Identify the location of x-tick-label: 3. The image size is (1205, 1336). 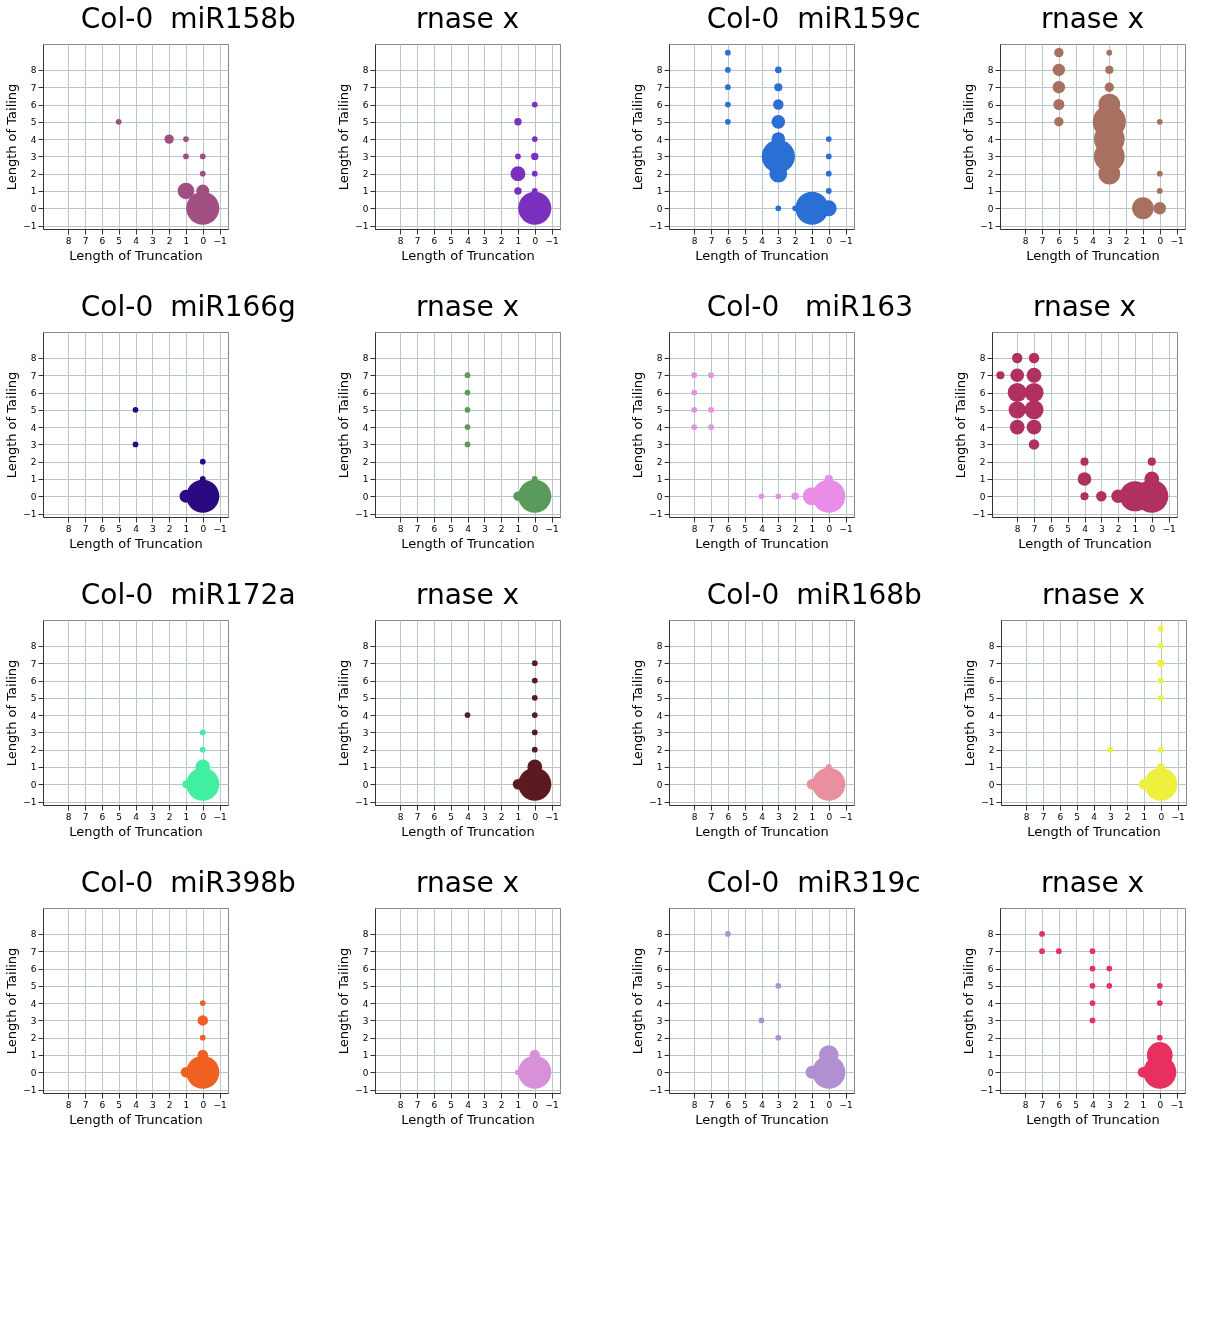
(1101, 528).